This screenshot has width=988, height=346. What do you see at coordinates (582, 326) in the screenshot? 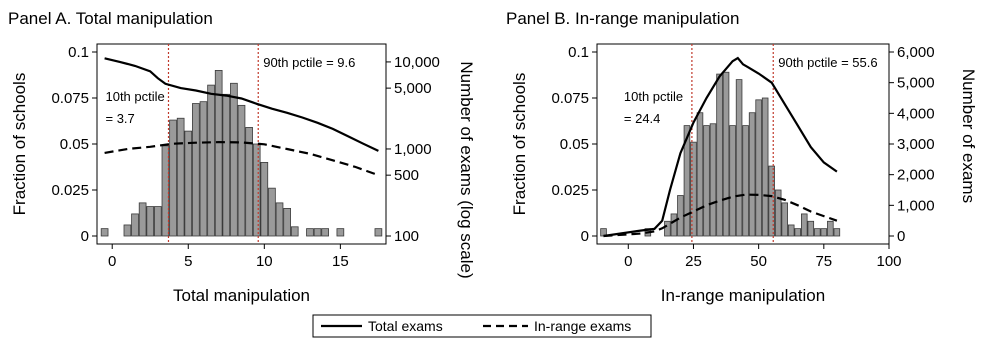
I see `legend-label: In-range exams` at bounding box center [582, 326].